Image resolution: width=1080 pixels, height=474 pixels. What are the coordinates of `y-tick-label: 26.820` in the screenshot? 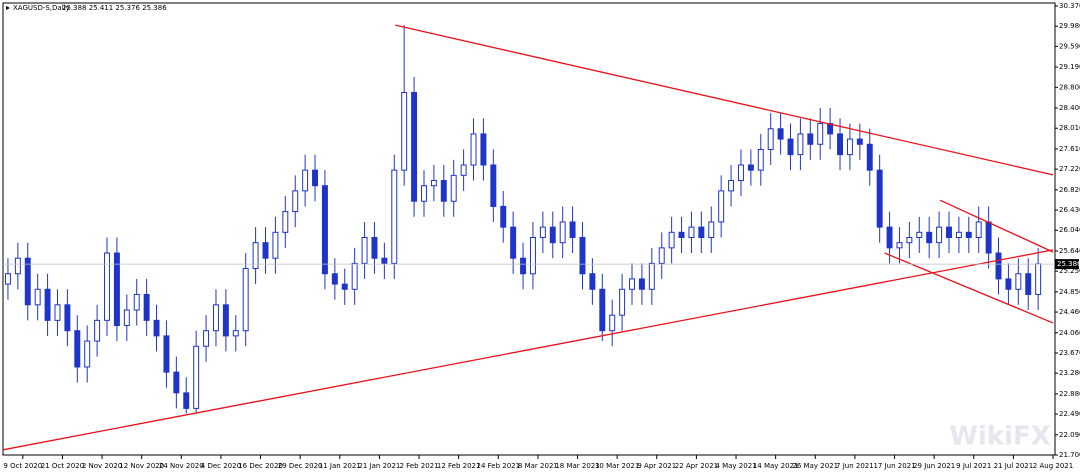 It's located at (1069, 190).